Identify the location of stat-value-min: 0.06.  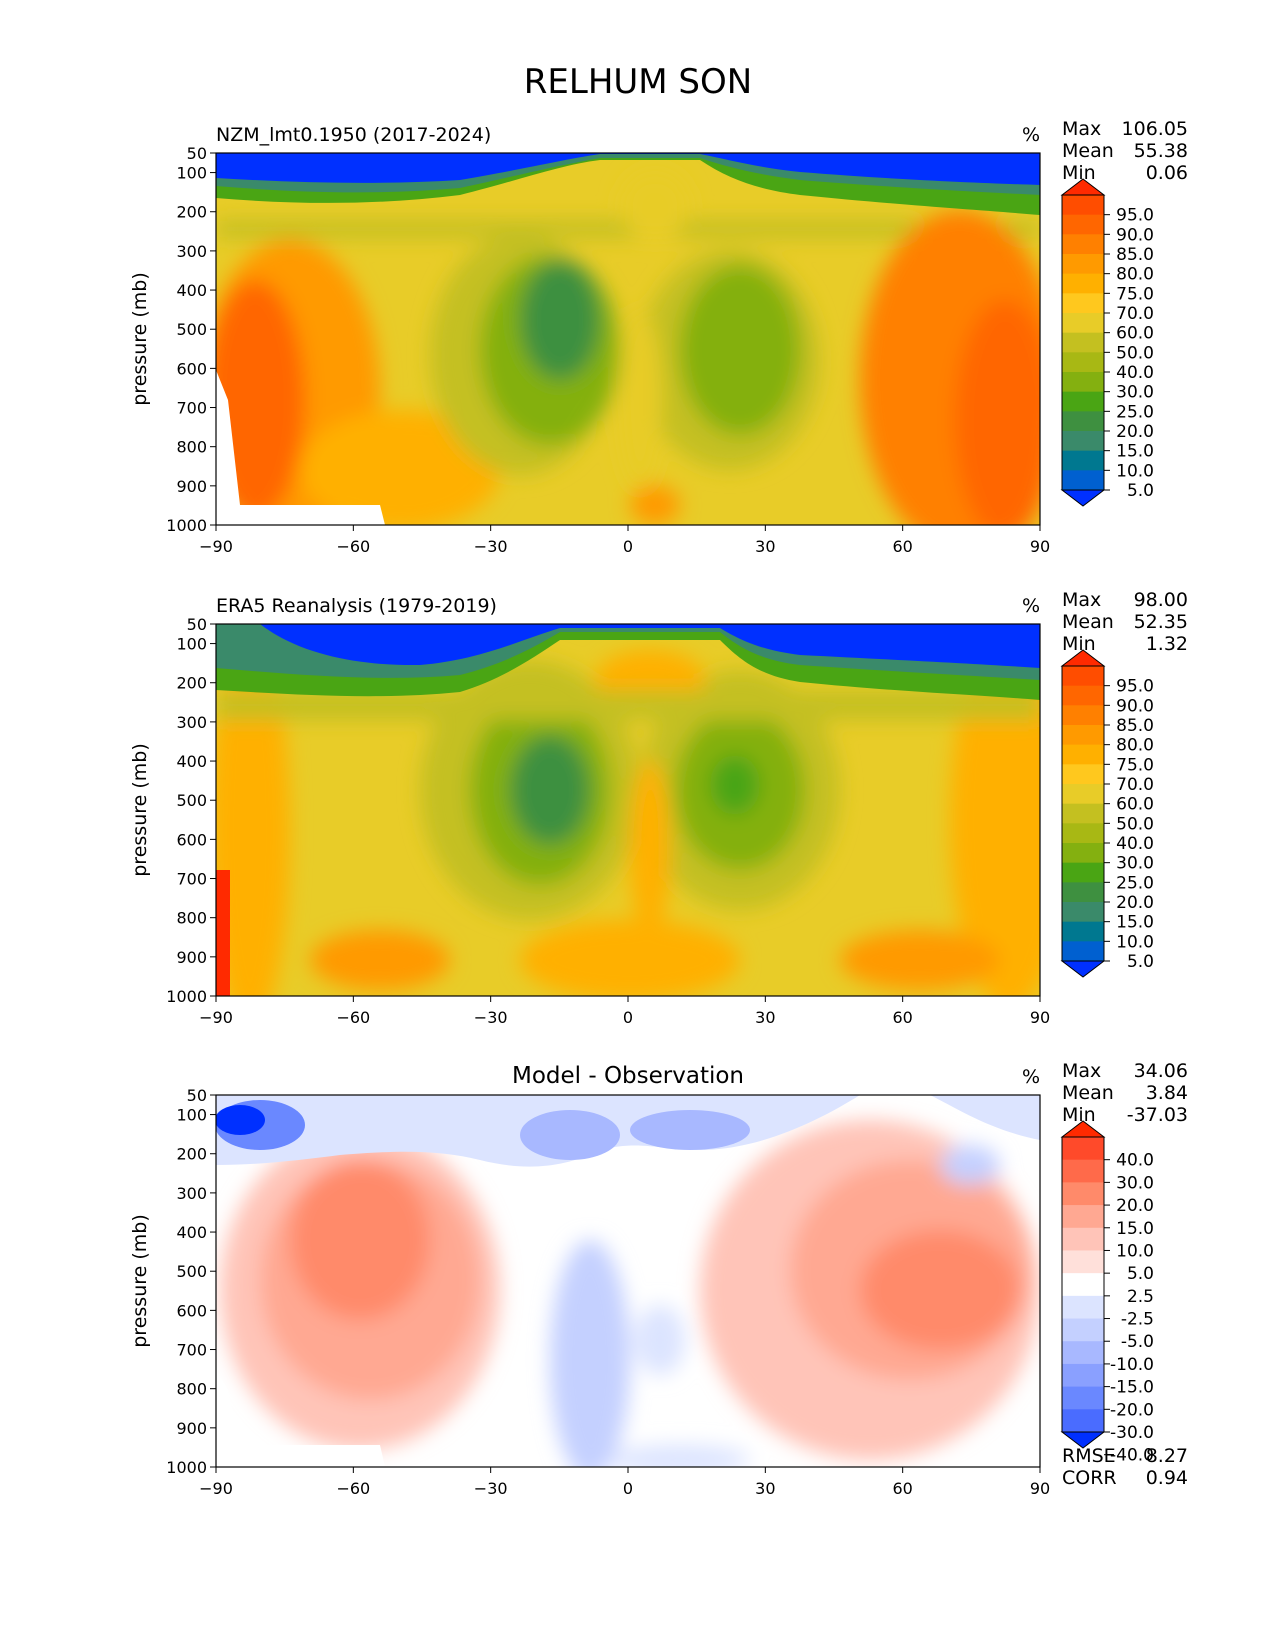
(1167, 173).